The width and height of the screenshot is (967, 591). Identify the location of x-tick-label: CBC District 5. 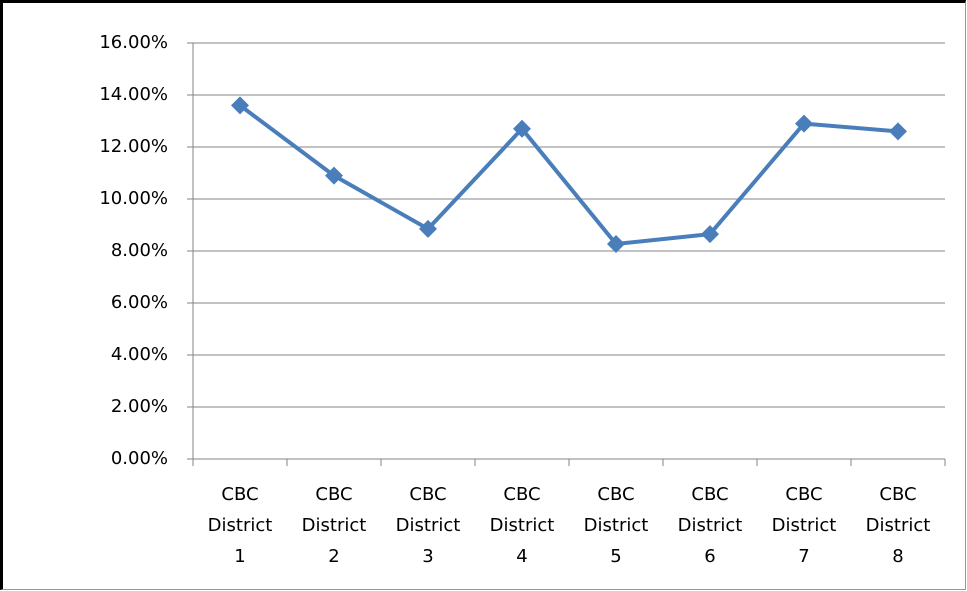
(616, 525).